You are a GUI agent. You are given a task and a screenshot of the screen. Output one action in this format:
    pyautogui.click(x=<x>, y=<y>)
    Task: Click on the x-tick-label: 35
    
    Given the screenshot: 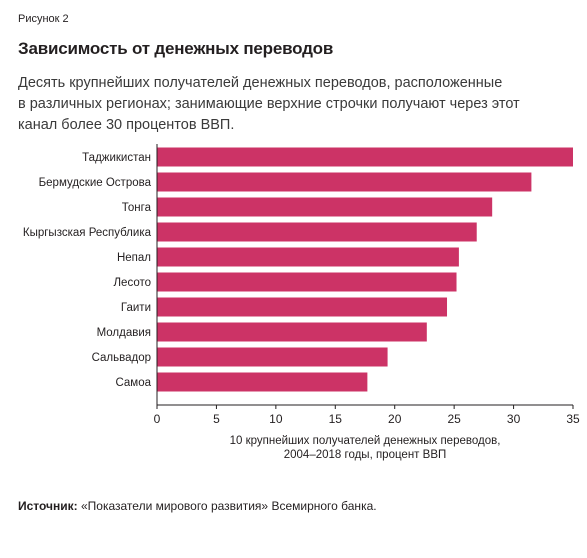 What is the action you would take?
    pyautogui.click(x=573, y=419)
    